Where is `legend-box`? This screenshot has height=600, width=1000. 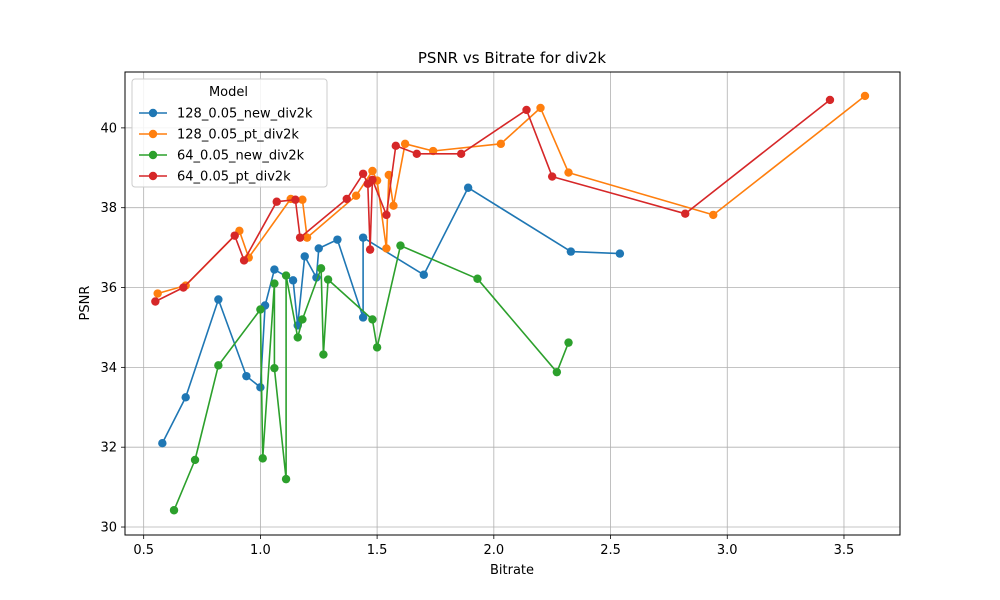
legend-box is located at coordinates (229, 133).